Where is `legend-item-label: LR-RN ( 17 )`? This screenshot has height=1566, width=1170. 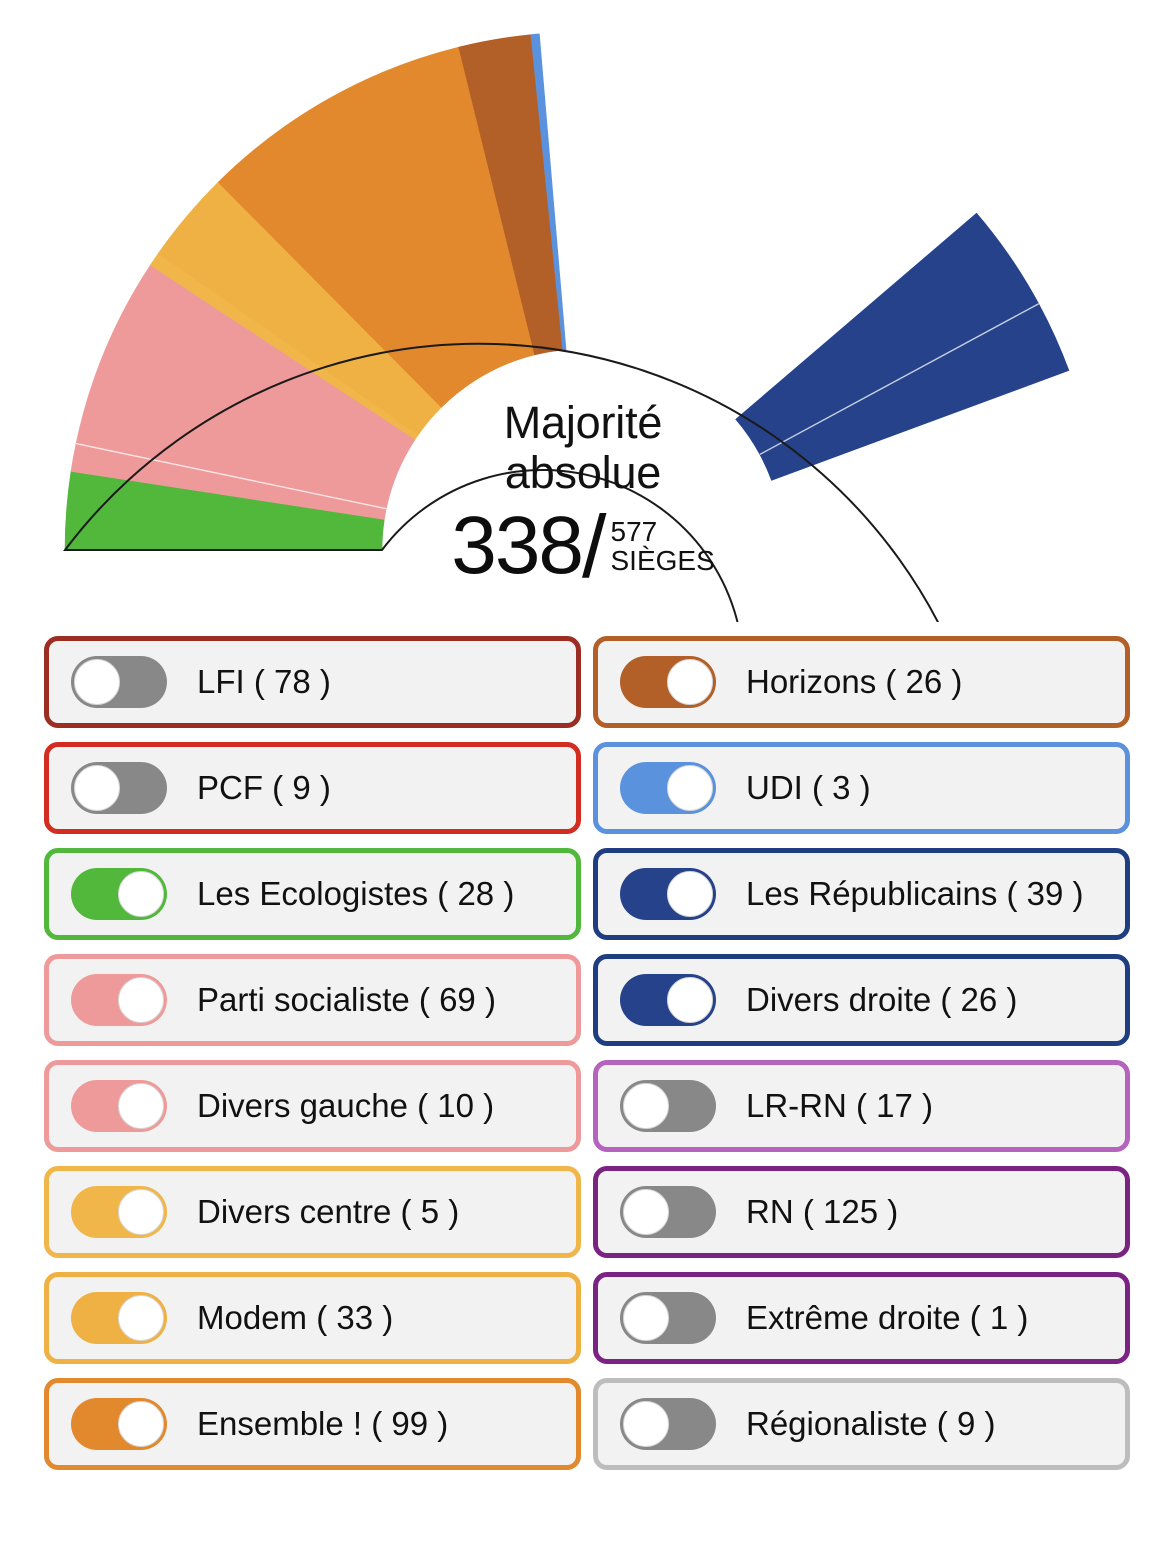
legend-item-label: LR-RN ( 17 ) is located at coordinates (840, 1105).